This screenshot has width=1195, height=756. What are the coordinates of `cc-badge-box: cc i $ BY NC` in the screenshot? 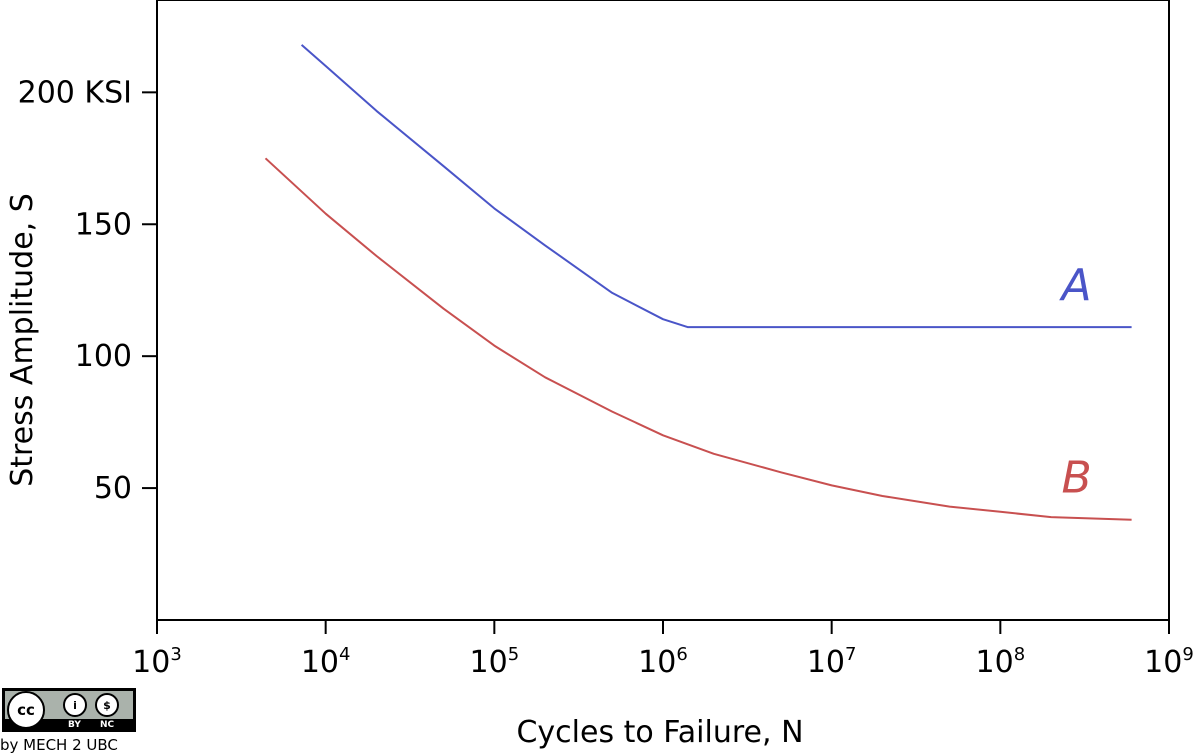 It's located at (69, 710).